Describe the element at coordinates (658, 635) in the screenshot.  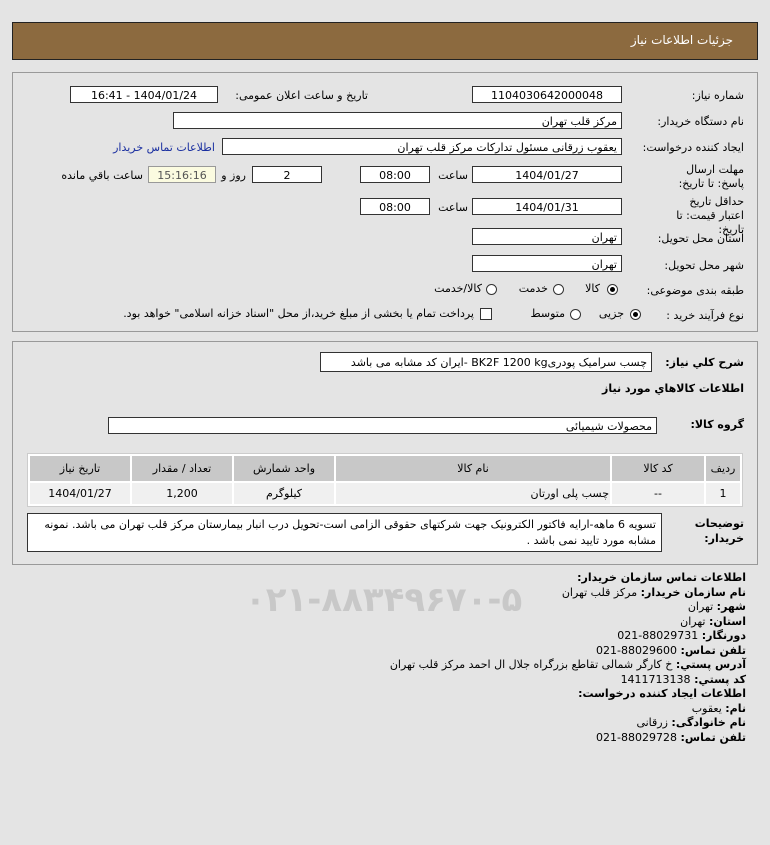
I see `fax-value: 88029731-021` at that location.